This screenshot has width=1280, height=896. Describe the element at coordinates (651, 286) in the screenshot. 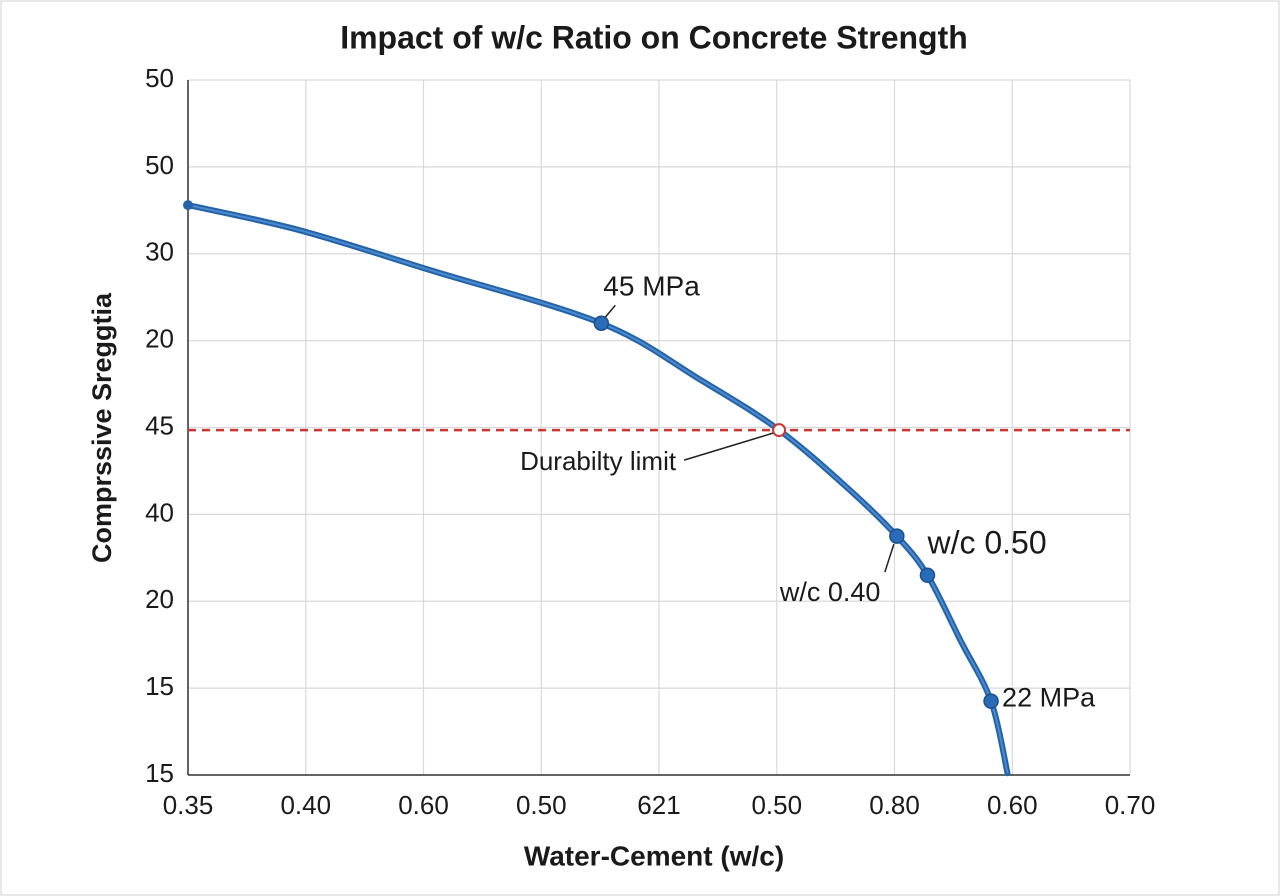

I see `annotation: 45 MPa` at that location.